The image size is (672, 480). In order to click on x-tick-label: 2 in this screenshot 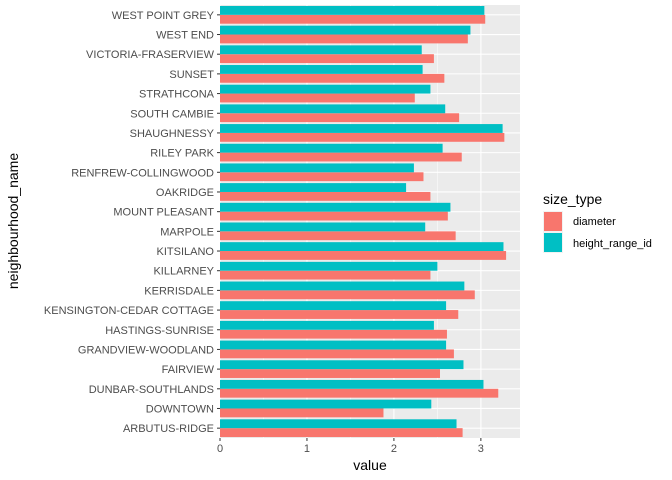, I will do `click(394, 449)`.